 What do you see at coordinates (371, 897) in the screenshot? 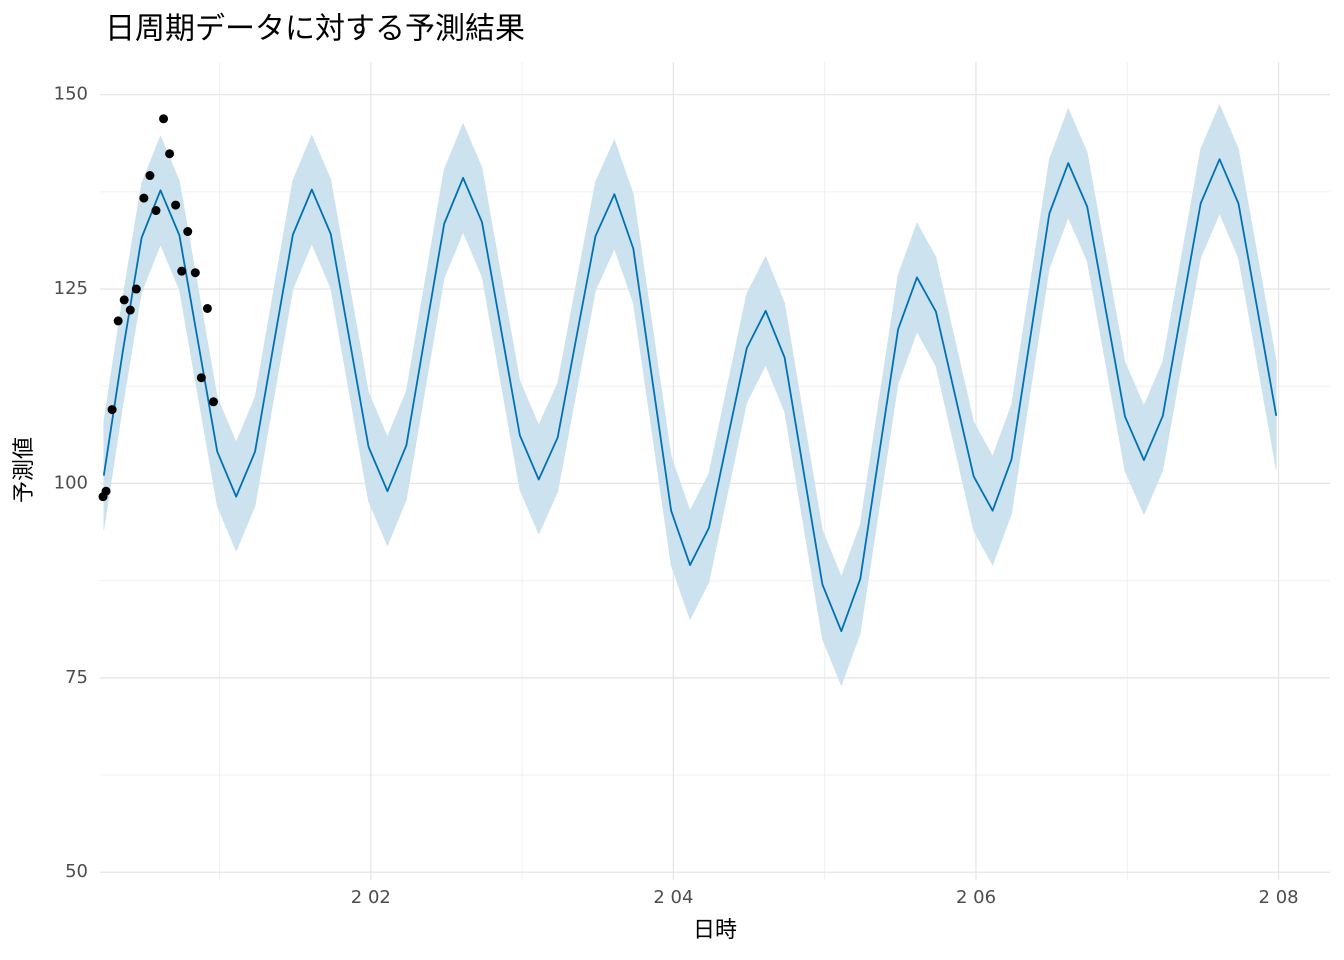
I see `x-tick-label: 2 02` at bounding box center [371, 897].